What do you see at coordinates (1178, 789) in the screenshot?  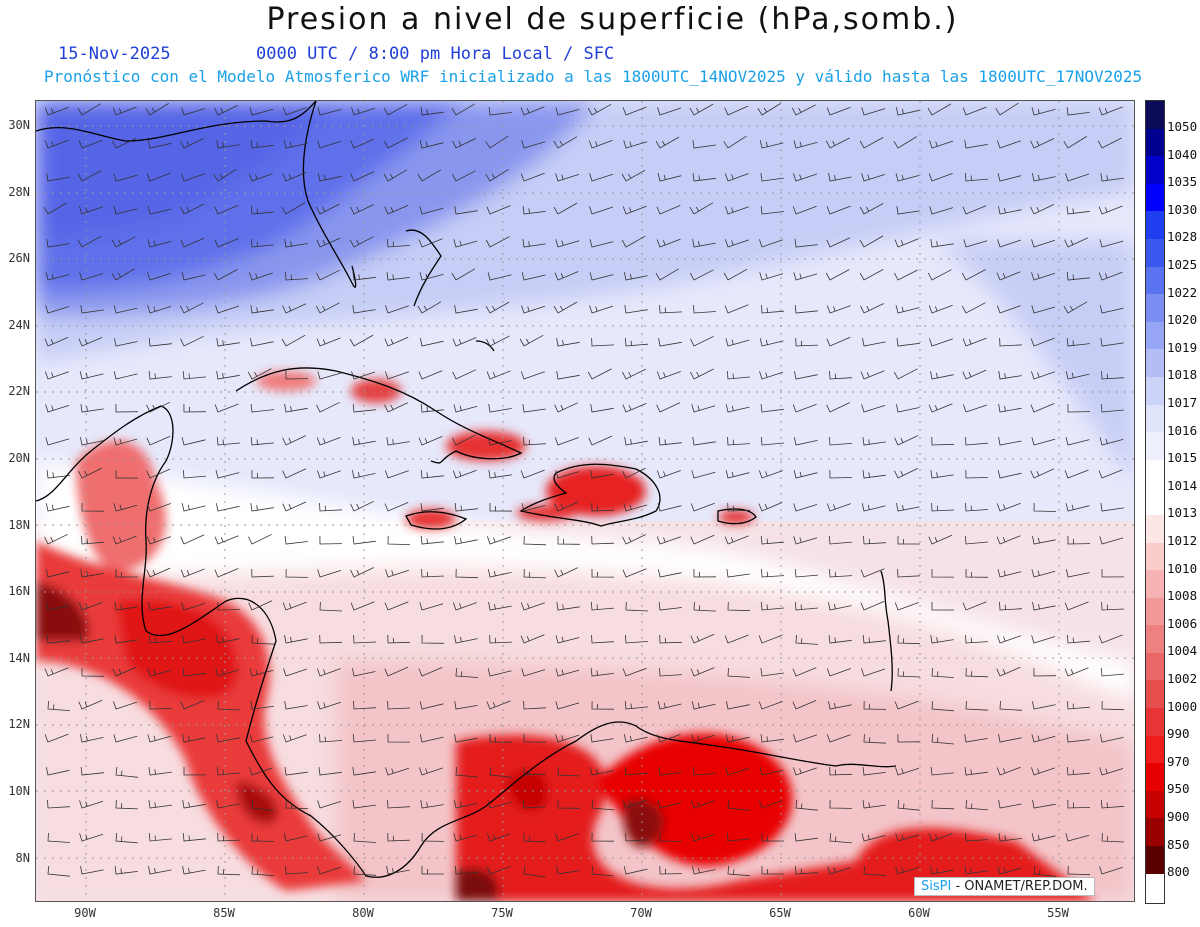 I see `colorbar-level: 950` at bounding box center [1178, 789].